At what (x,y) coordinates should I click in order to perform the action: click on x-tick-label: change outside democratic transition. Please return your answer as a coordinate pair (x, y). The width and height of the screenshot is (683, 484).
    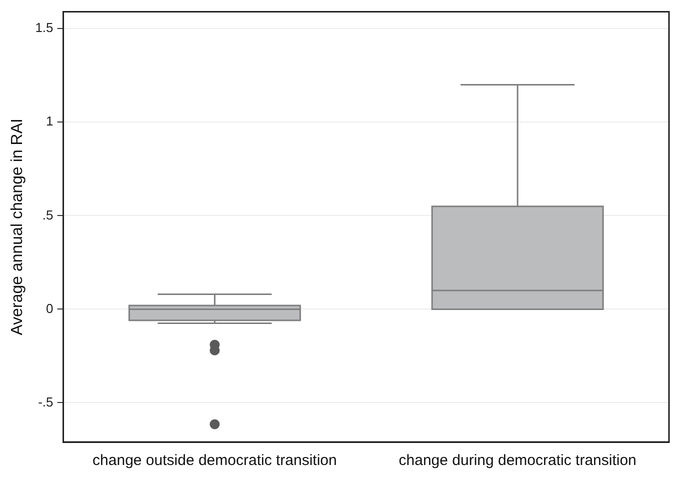
    Looking at the image, I should click on (214, 461).